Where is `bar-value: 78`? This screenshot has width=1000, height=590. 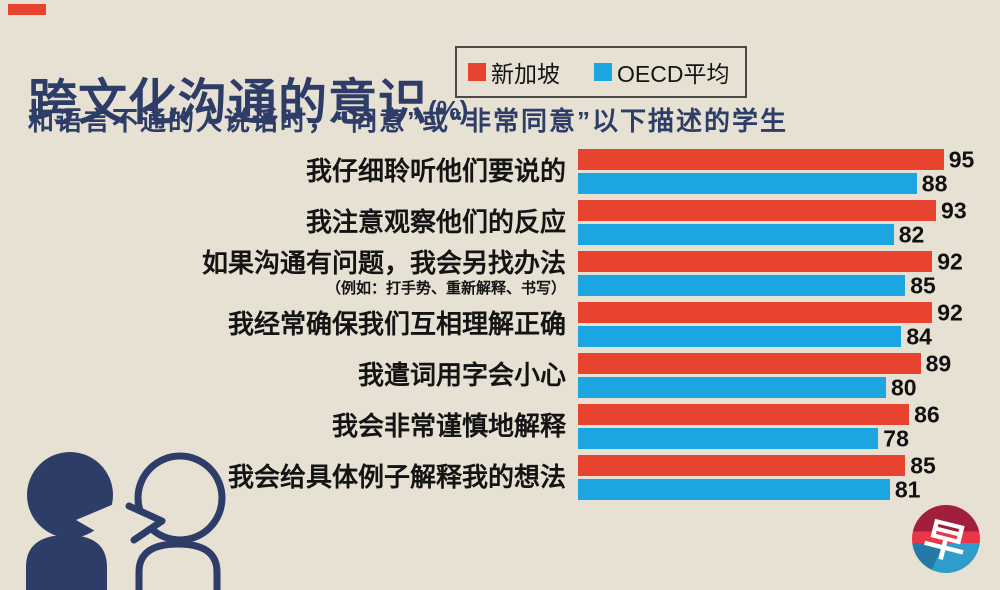 bar-value: 78 is located at coordinates (896, 438).